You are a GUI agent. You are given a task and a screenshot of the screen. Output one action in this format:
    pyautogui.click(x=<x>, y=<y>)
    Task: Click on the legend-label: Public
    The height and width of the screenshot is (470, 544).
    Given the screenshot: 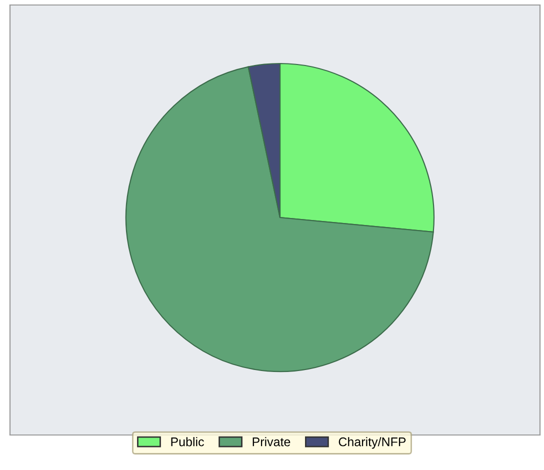 What is the action you would take?
    pyautogui.click(x=187, y=441)
    